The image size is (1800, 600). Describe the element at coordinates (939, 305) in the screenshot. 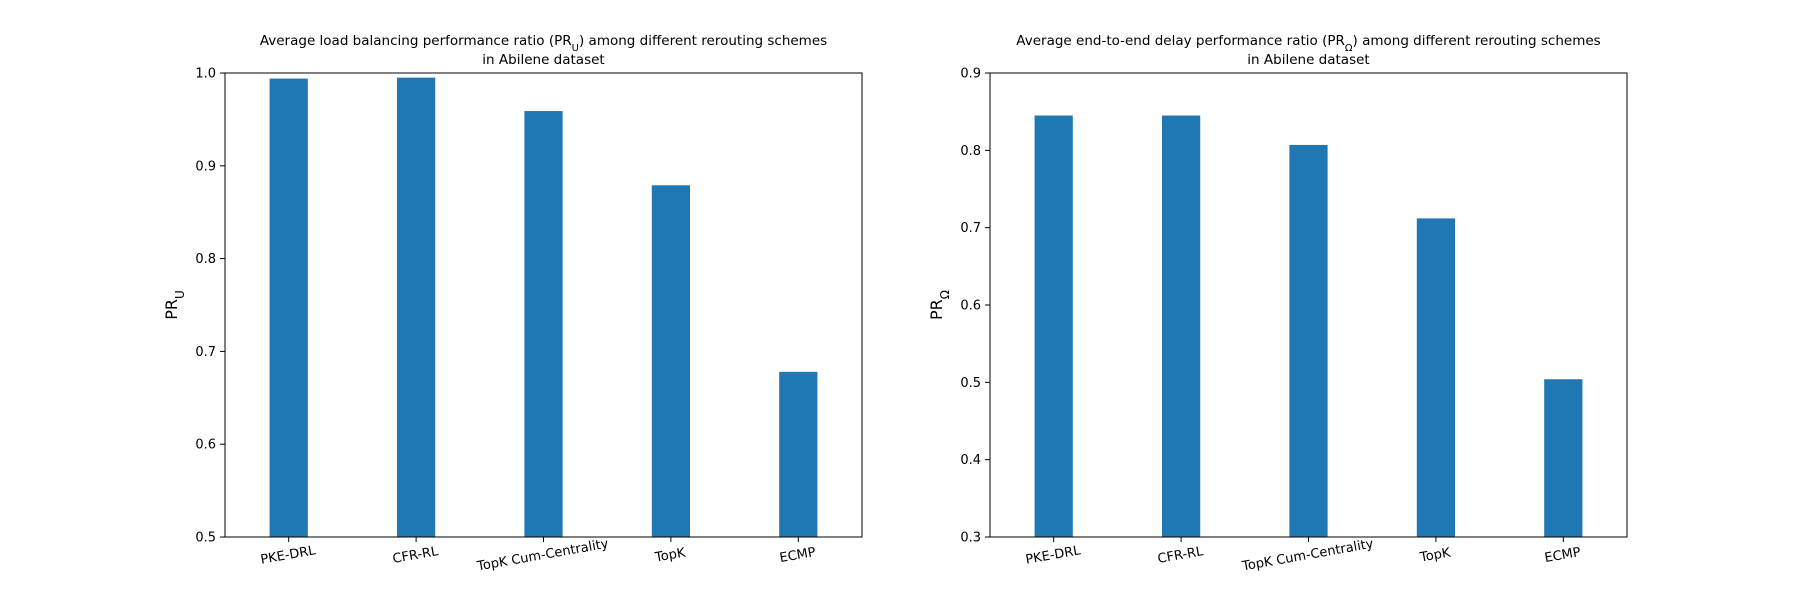

I see `y-axis-label: PRΩ` at that location.